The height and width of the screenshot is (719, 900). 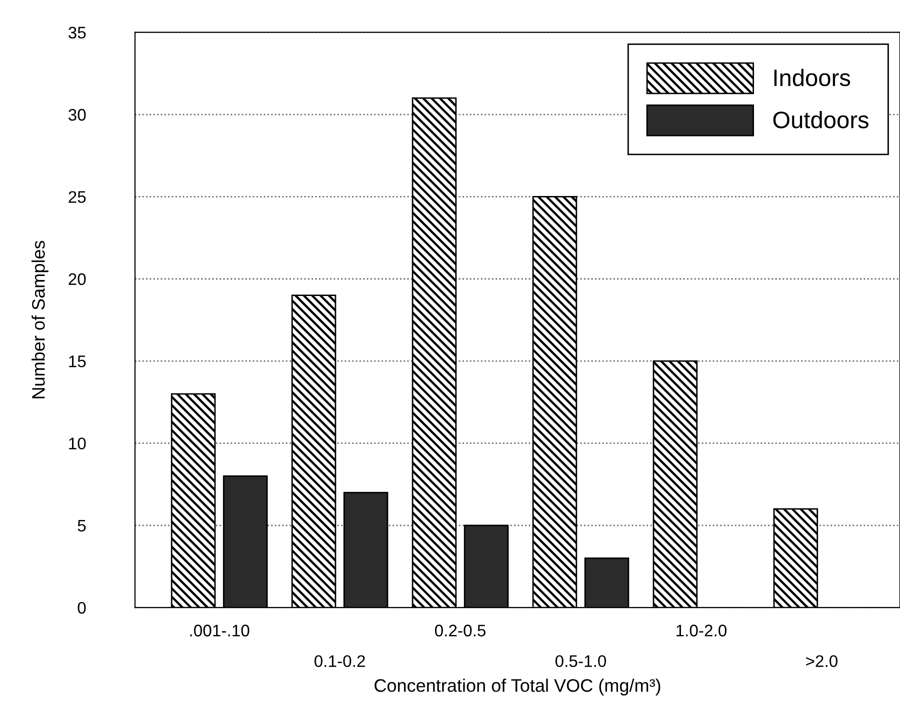 I want to click on y-tick-label: 0, so click(x=82, y=608).